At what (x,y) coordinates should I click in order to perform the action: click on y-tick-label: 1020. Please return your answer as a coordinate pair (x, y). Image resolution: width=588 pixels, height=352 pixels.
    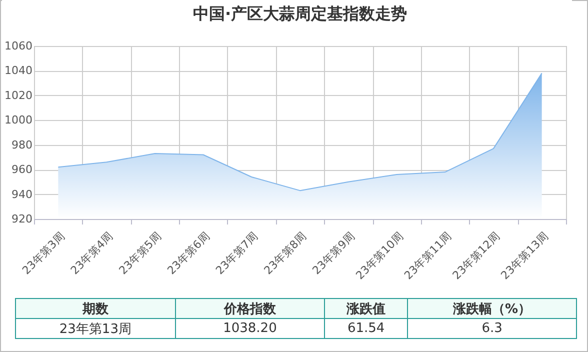
    Looking at the image, I should click on (18, 95).